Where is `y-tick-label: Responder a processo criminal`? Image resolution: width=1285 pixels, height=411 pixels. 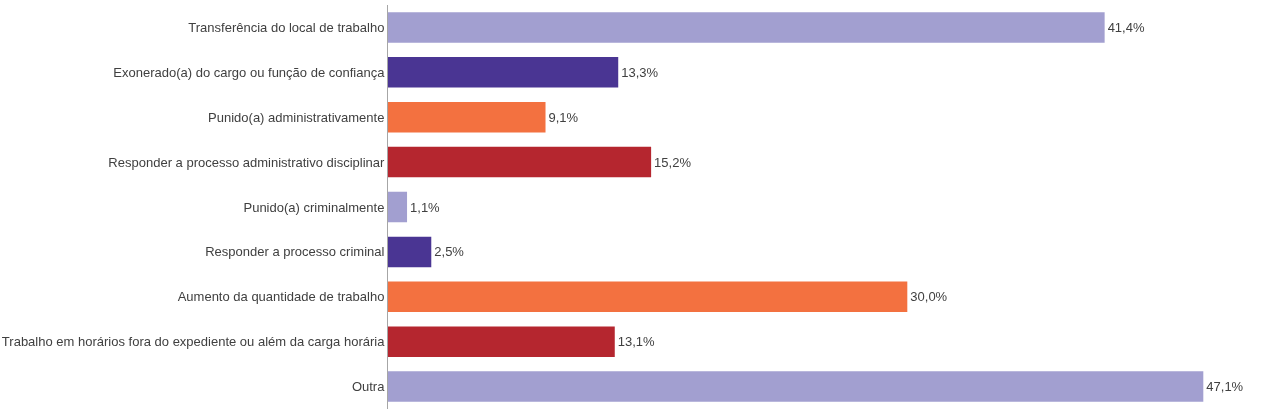
y-tick-label: Responder a processo criminal is located at coordinates (295, 252).